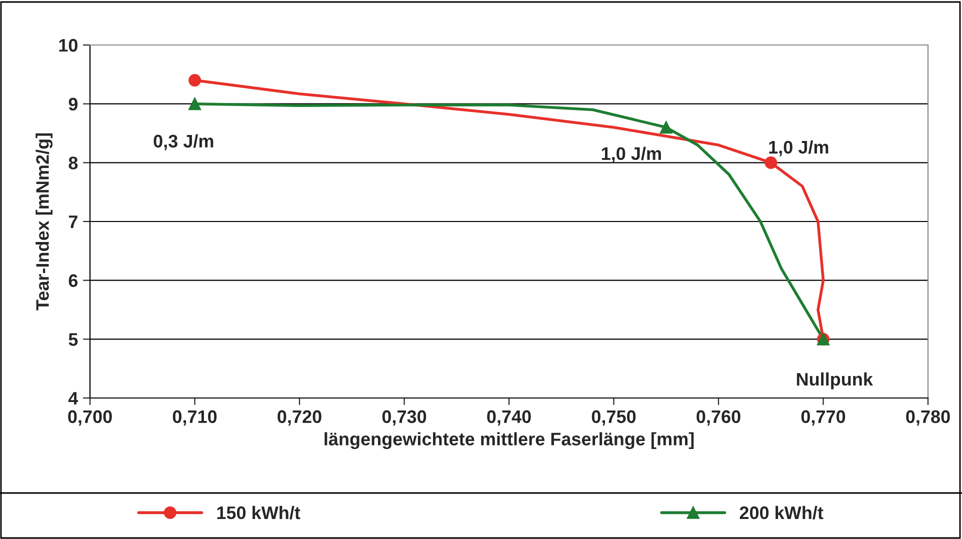 The height and width of the screenshot is (539, 962). What do you see at coordinates (782, 513) in the screenshot?
I see `legend-label: 200 kWh/t` at bounding box center [782, 513].